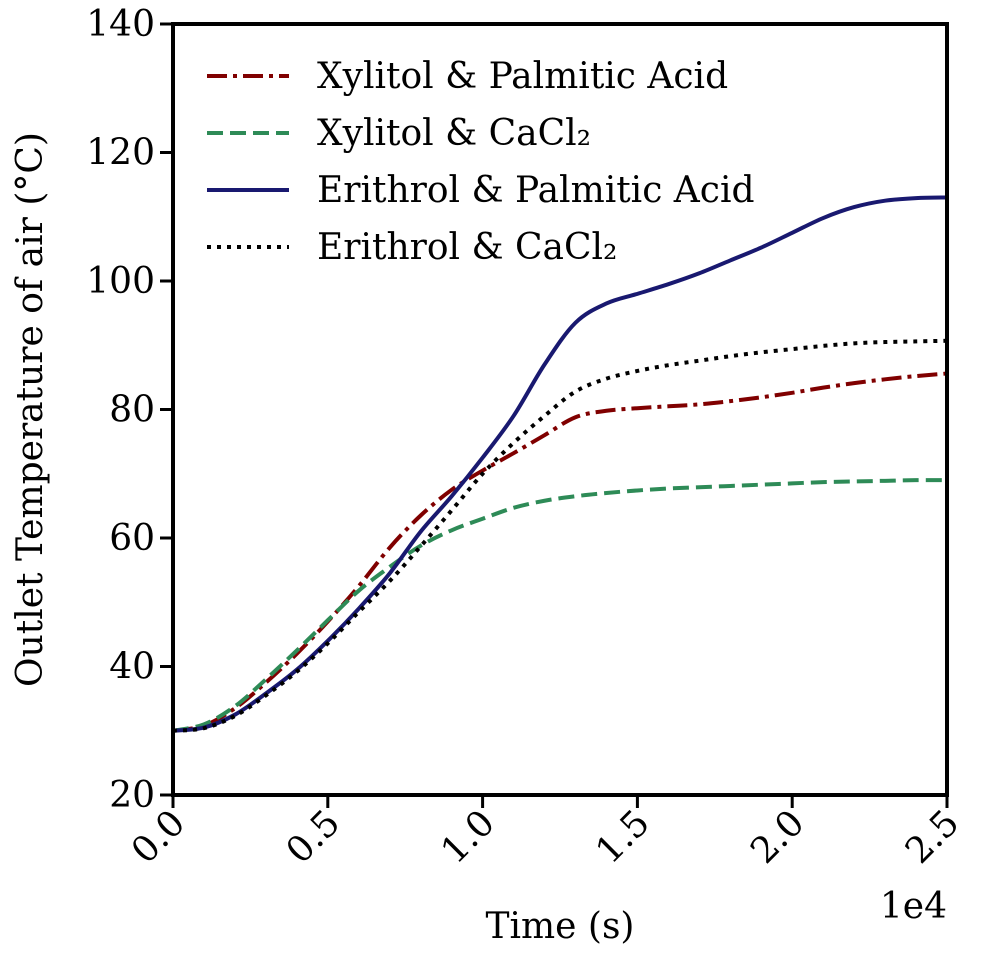 This screenshot has height=957, width=992. I want to click on y-tick-label: 100, so click(120, 281).